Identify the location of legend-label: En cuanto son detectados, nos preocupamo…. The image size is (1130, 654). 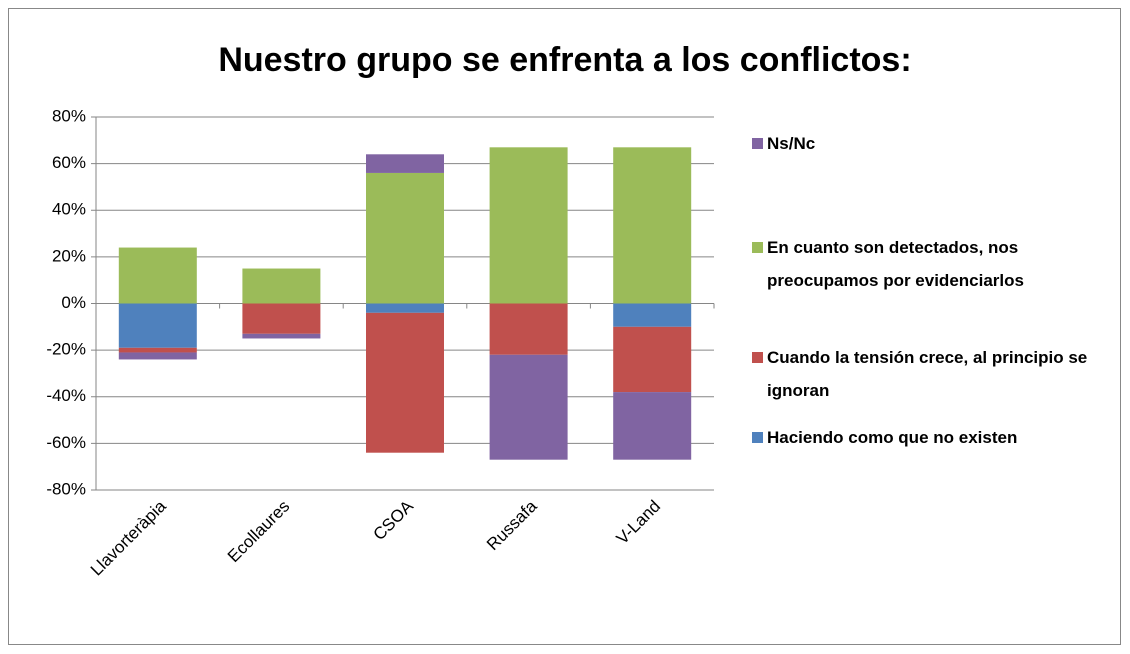
(895, 264).